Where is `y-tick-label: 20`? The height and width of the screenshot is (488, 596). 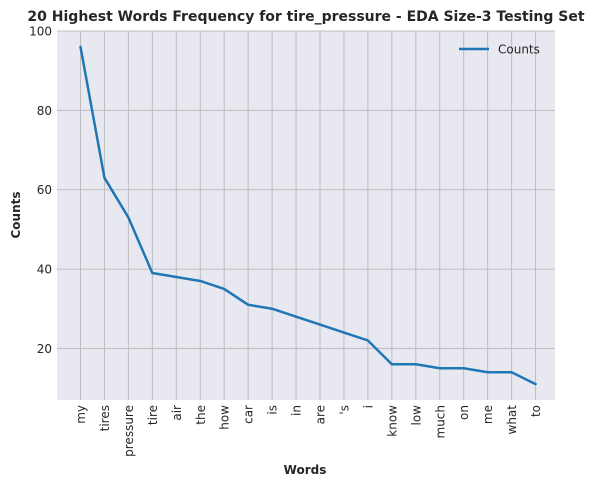
y-tick-label: 20 is located at coordinates (44, 349).